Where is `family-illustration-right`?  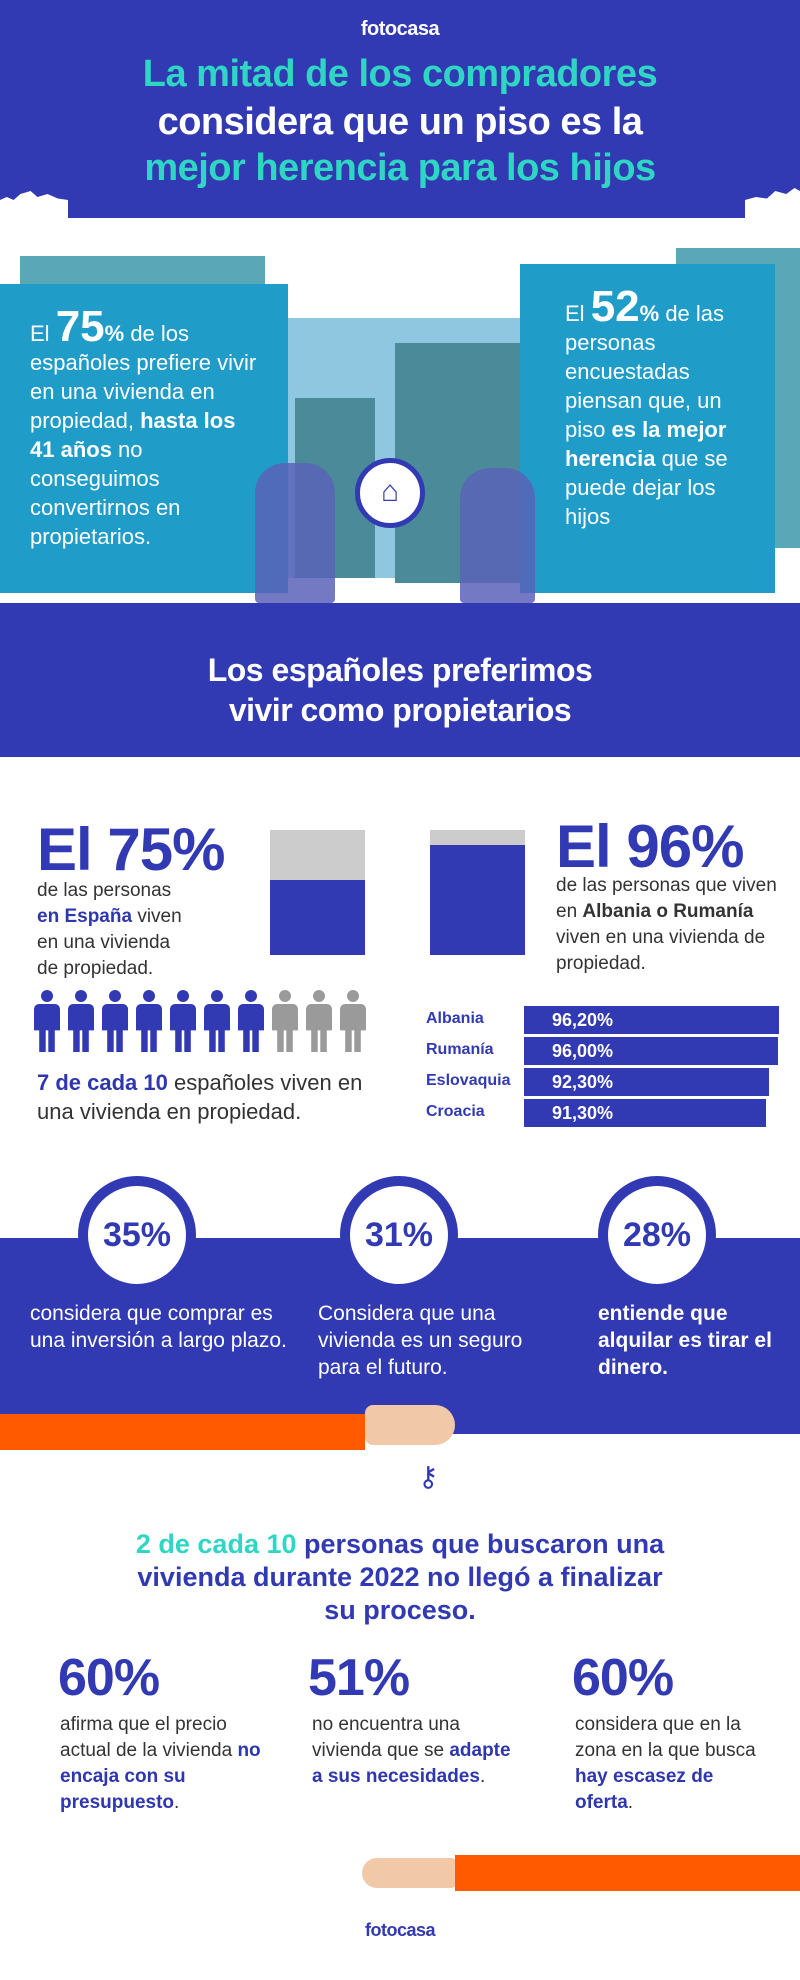 family-illustration-right is located at coordinates (497, 535).